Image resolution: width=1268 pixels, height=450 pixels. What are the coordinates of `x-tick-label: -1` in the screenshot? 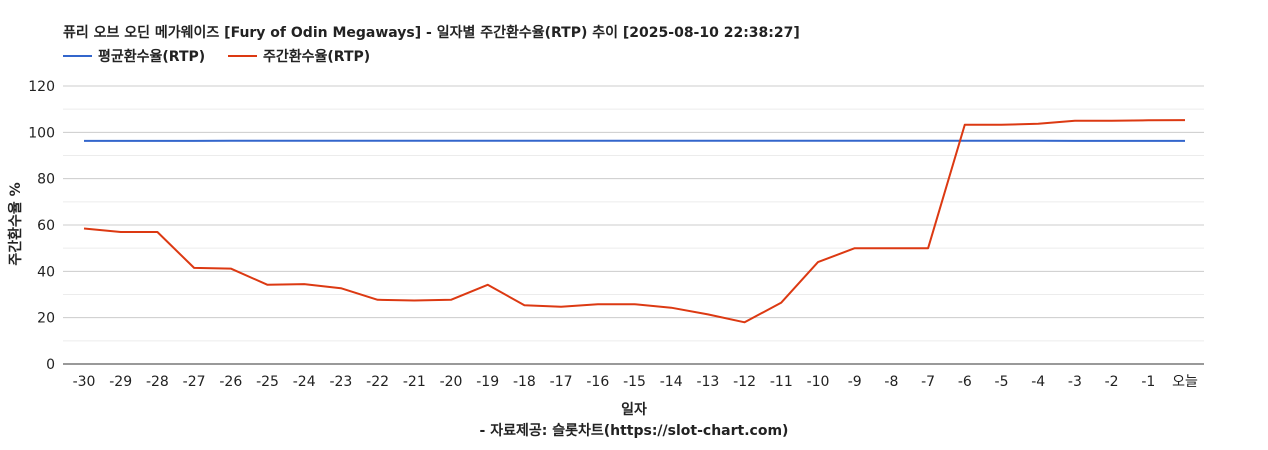 It's located at (1148, 382).